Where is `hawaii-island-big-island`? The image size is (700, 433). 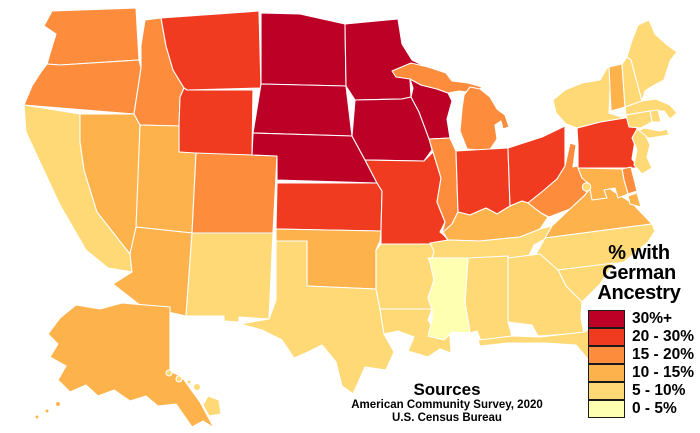 hawaii-island-big-island is located at coordinates (212, 406).